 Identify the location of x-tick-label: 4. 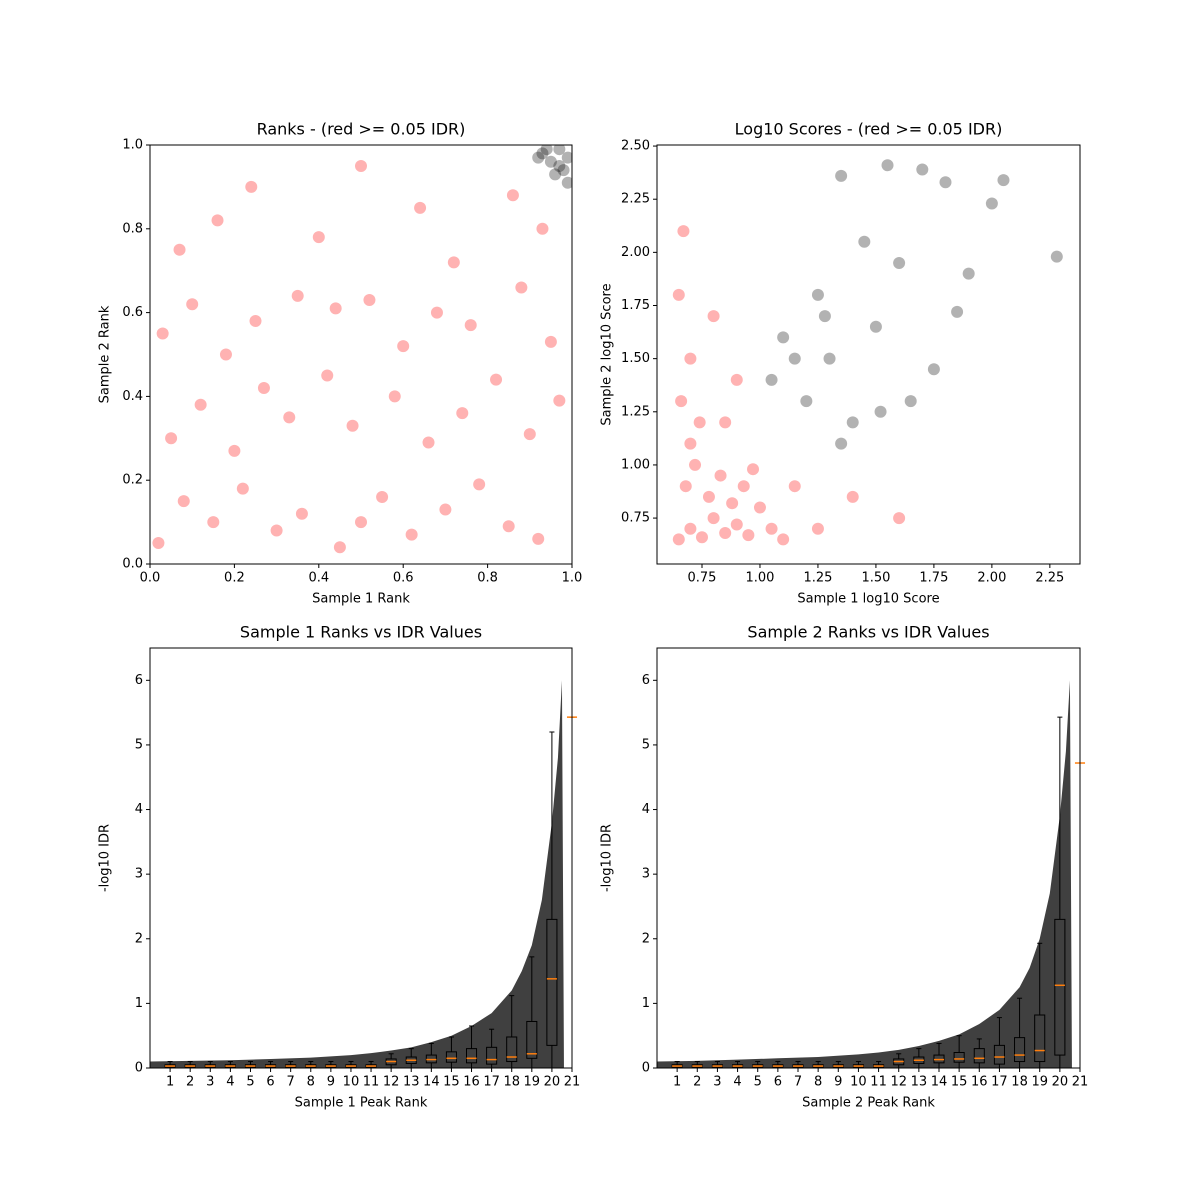
(230, 1082).